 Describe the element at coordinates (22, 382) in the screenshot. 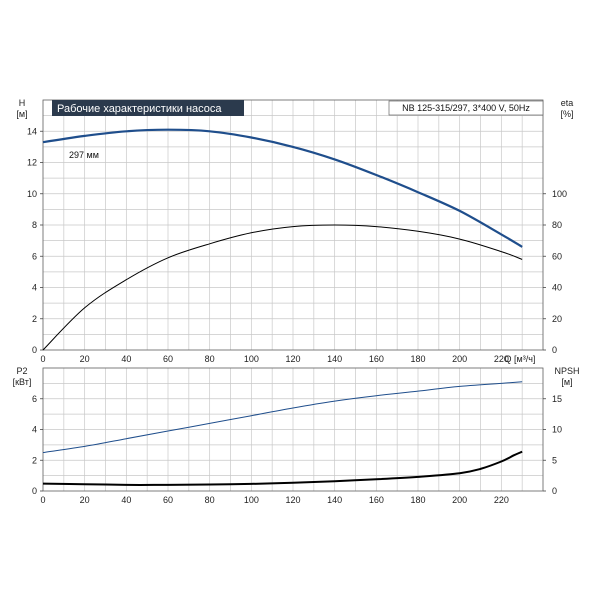

I see `y-axis-unit: [кВт]` at that location.